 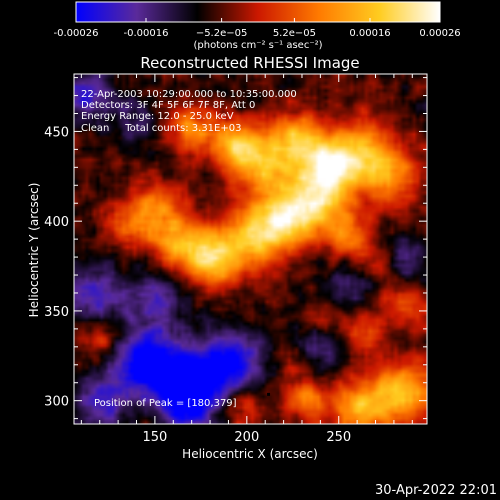 What do you see at coordinates (157, 116) in the screenshot?
I see `annotation-energy: Energy Range: 12.0 - 25.0 keV` at bounding box center [157, 116].